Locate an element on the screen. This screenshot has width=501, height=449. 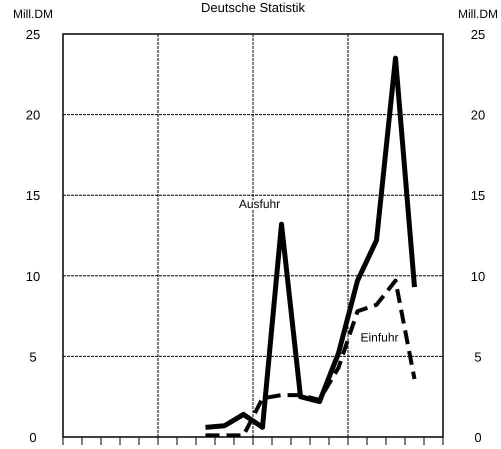
y2-tick-label: 15 is located at coordinates (478, 196).